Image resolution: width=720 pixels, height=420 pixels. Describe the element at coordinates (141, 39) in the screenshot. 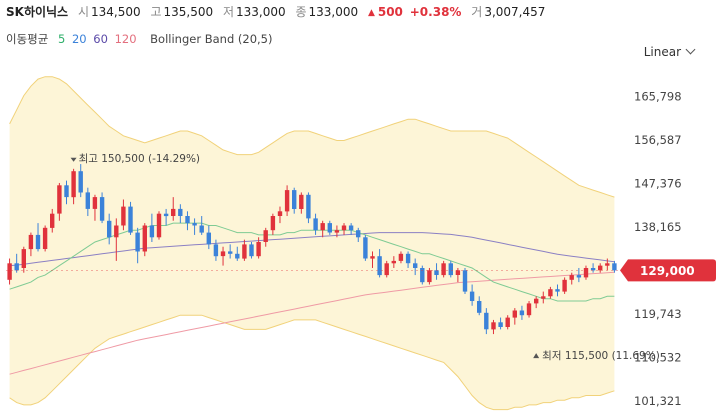

I see `indicator-legend: 이동평균 5 20 60 120 Bollinger Band (20,5)` at that location.